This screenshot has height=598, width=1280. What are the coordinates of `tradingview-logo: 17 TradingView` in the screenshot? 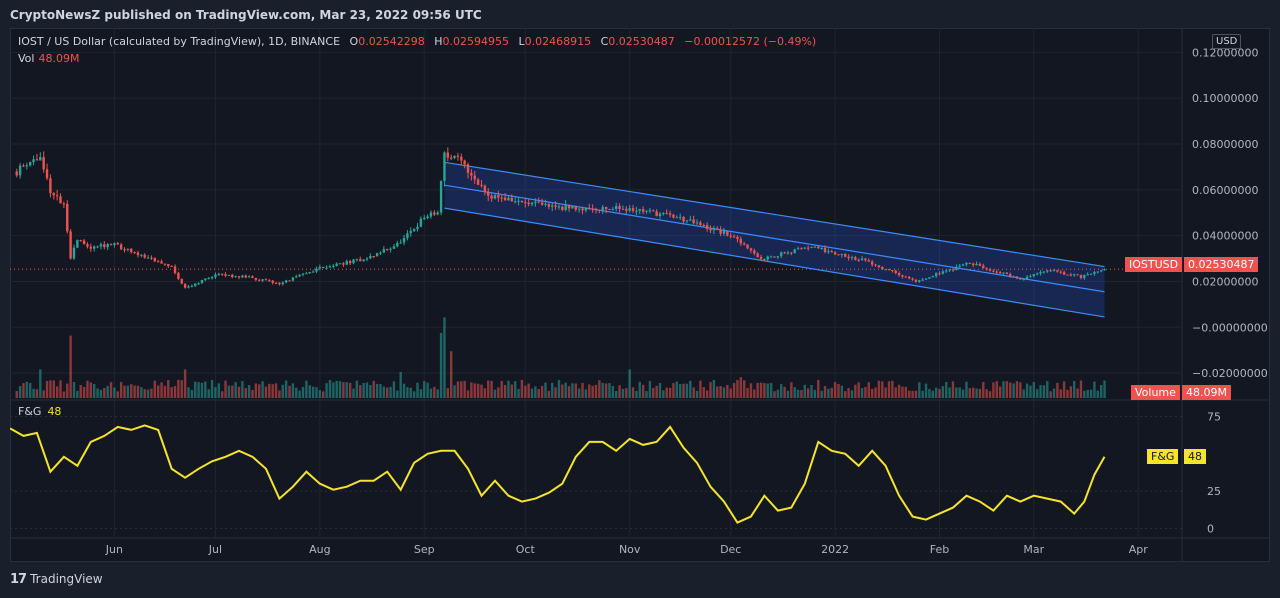 It's located at (56, 579).